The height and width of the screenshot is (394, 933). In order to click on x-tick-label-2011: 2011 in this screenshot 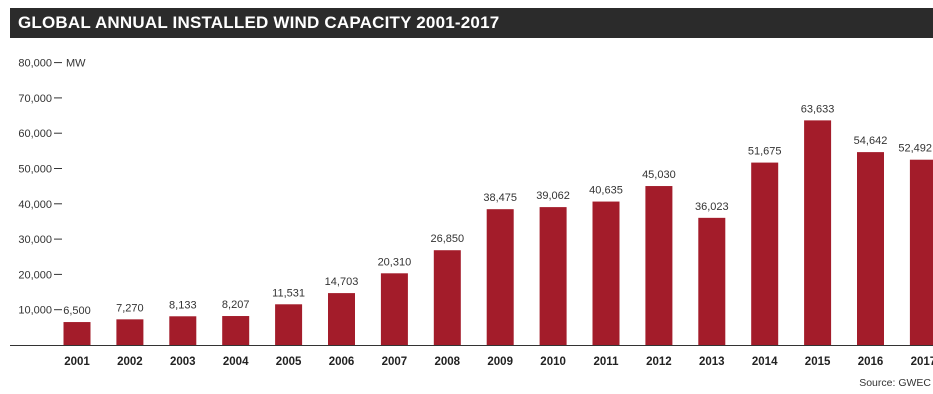, I will do `click(607, 362)`.